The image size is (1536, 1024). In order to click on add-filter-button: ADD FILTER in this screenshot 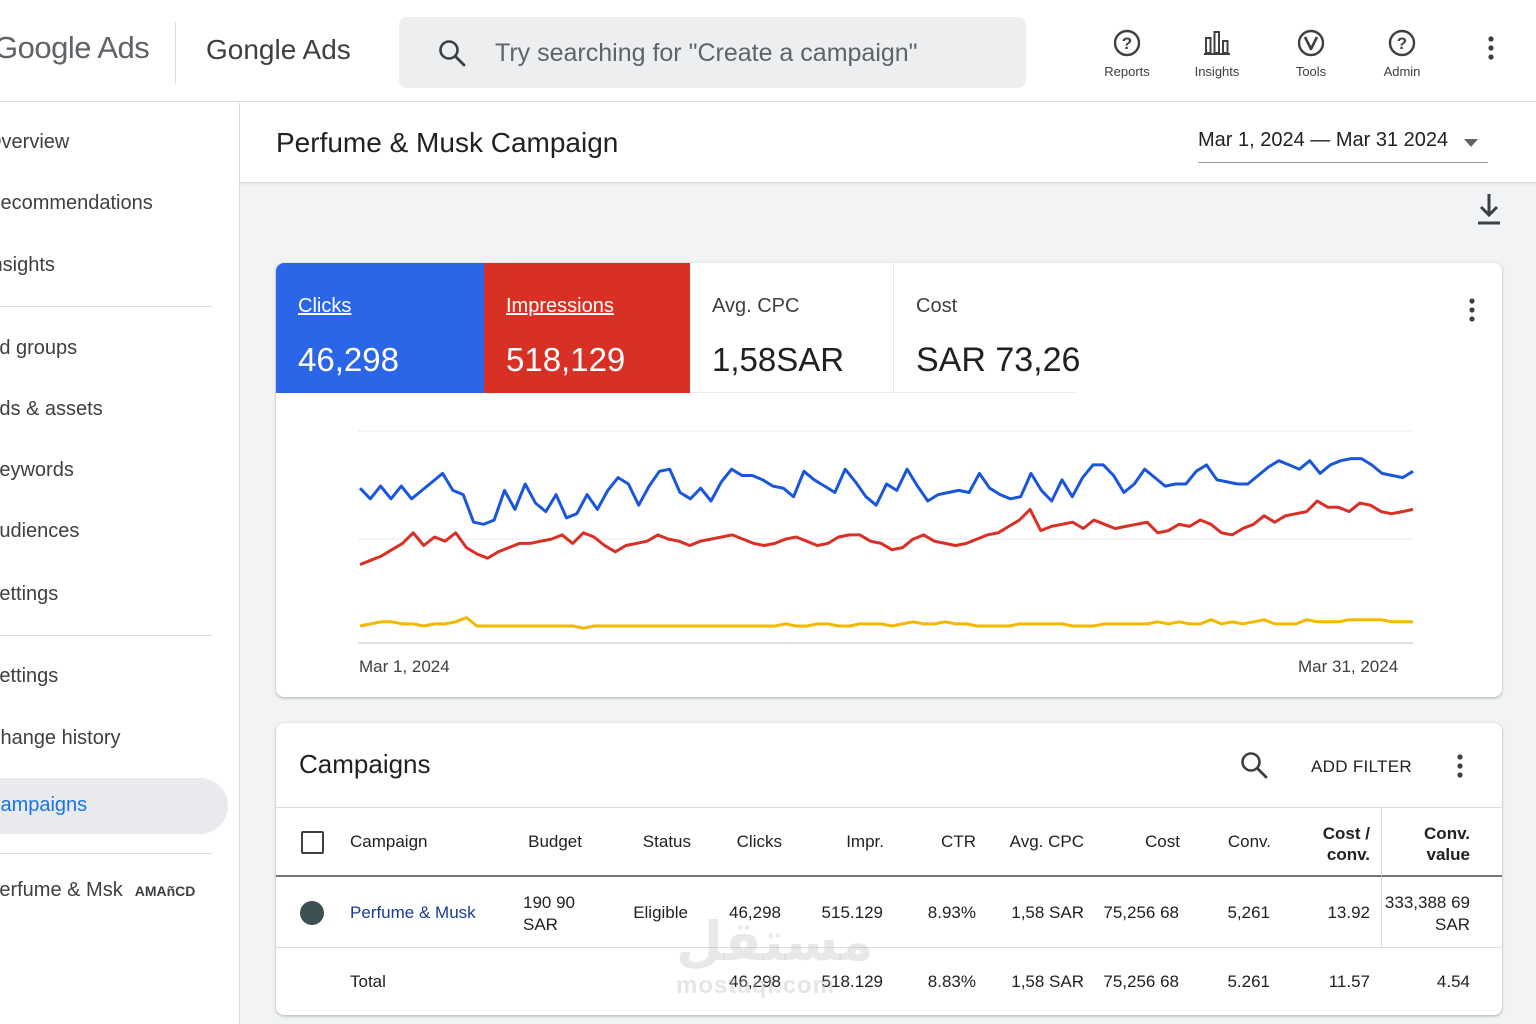, I will do `click(1361, 766)`.